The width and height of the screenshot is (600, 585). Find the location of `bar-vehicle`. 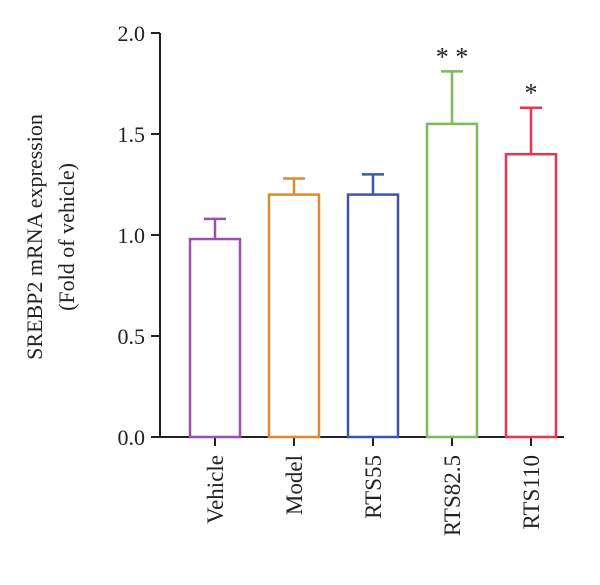

bar-vehicle is located at coordinates (215, 338).